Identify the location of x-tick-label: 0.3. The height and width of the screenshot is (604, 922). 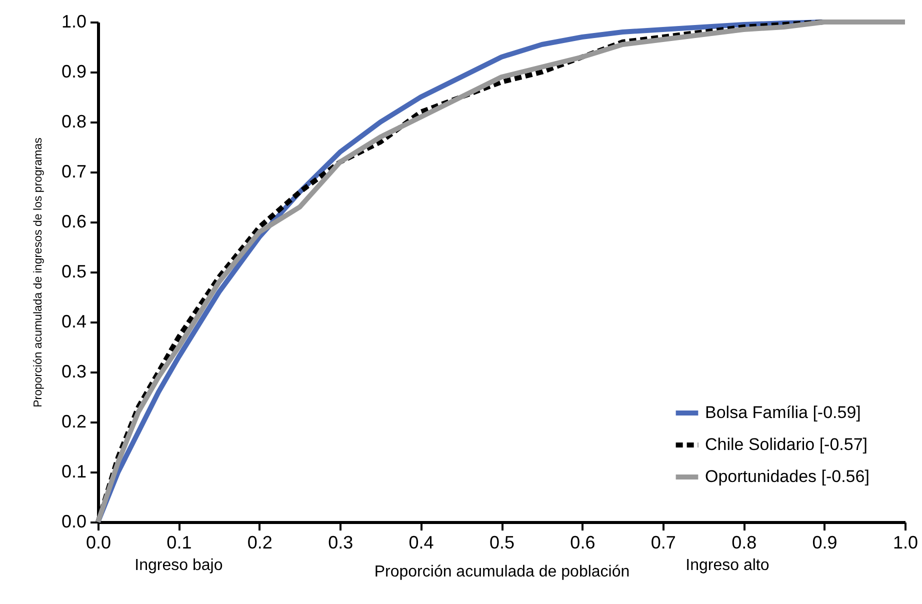
(341, 542).